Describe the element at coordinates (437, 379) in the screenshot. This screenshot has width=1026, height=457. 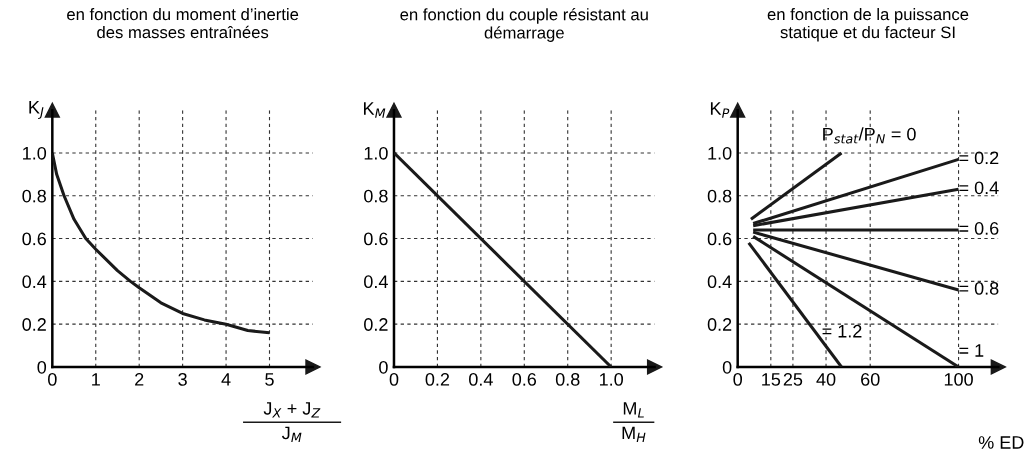
I see `x-tick-label: 0.2` at that location.